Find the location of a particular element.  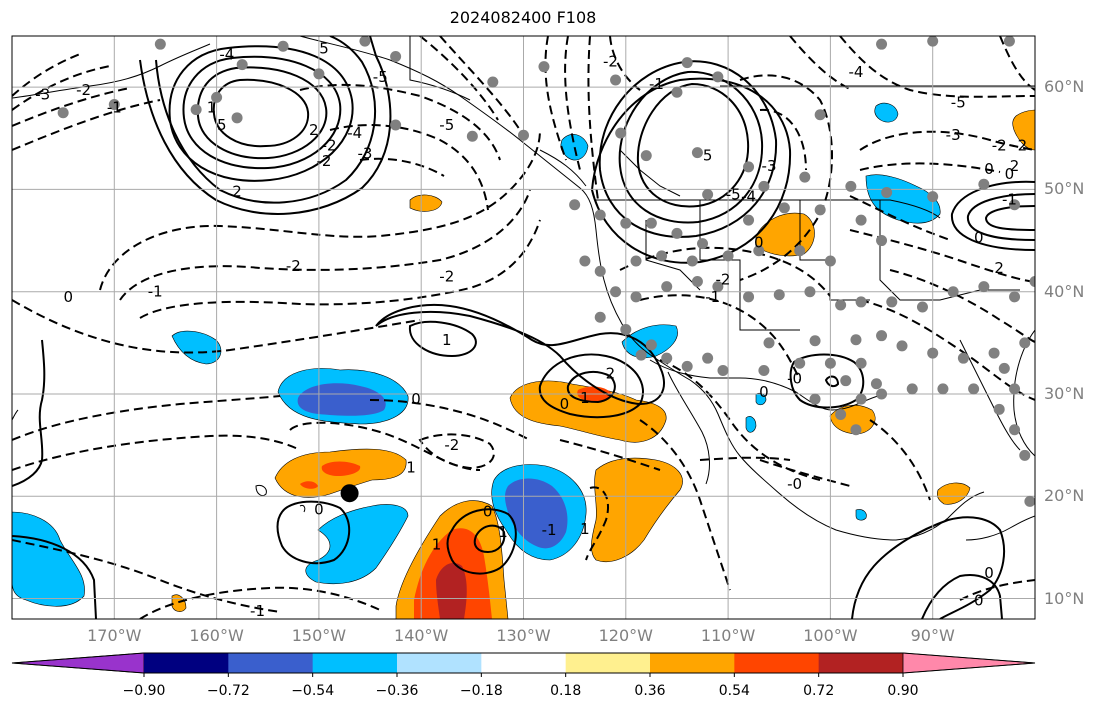

contour-label: -4 is located at coordinates (354, 133).